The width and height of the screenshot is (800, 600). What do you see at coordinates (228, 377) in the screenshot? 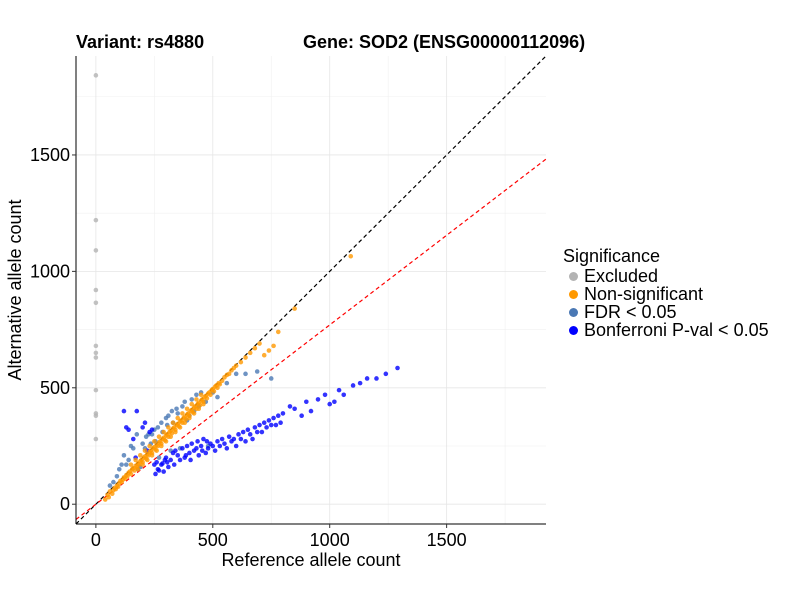
I see `series-non-significant` at bounding box center [228, 377].